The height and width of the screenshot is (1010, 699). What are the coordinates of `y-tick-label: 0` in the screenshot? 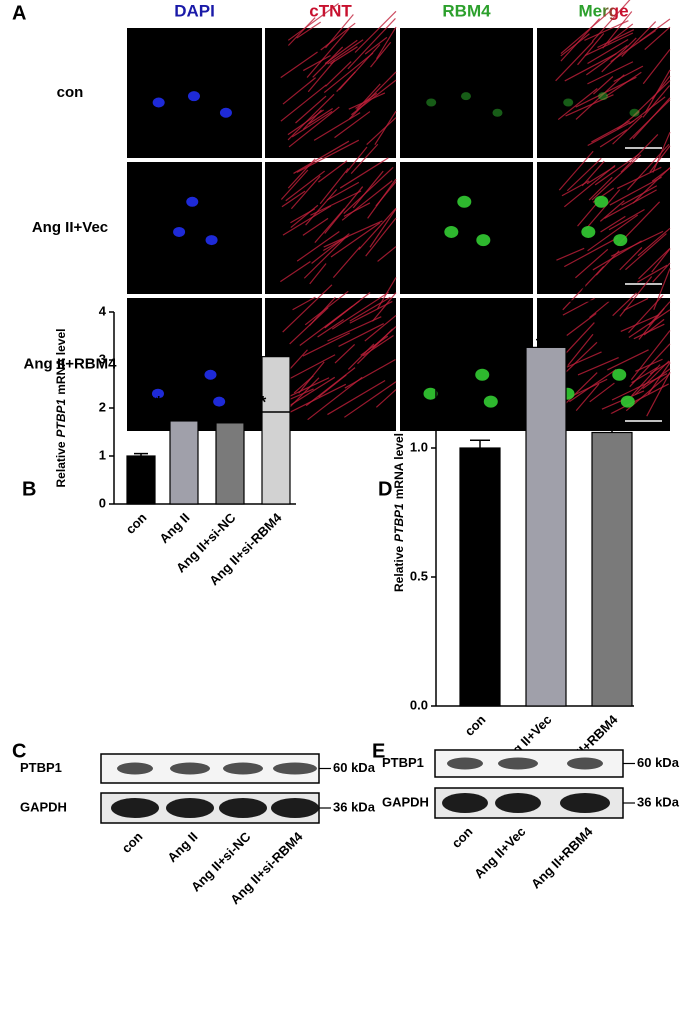 It's located at (102, 502).